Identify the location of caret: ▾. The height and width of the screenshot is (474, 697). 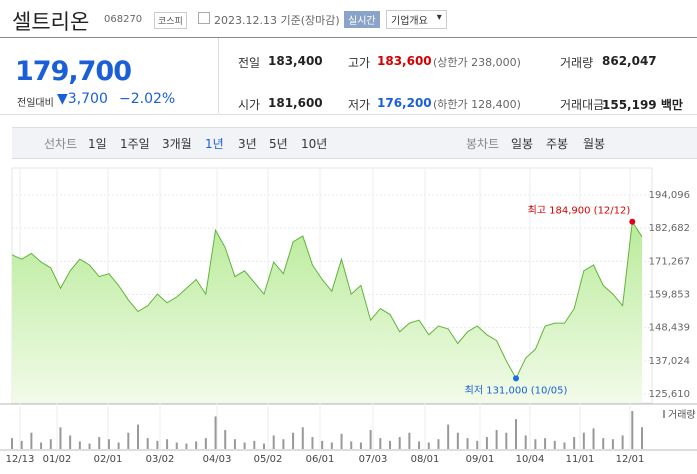
(439, 17).